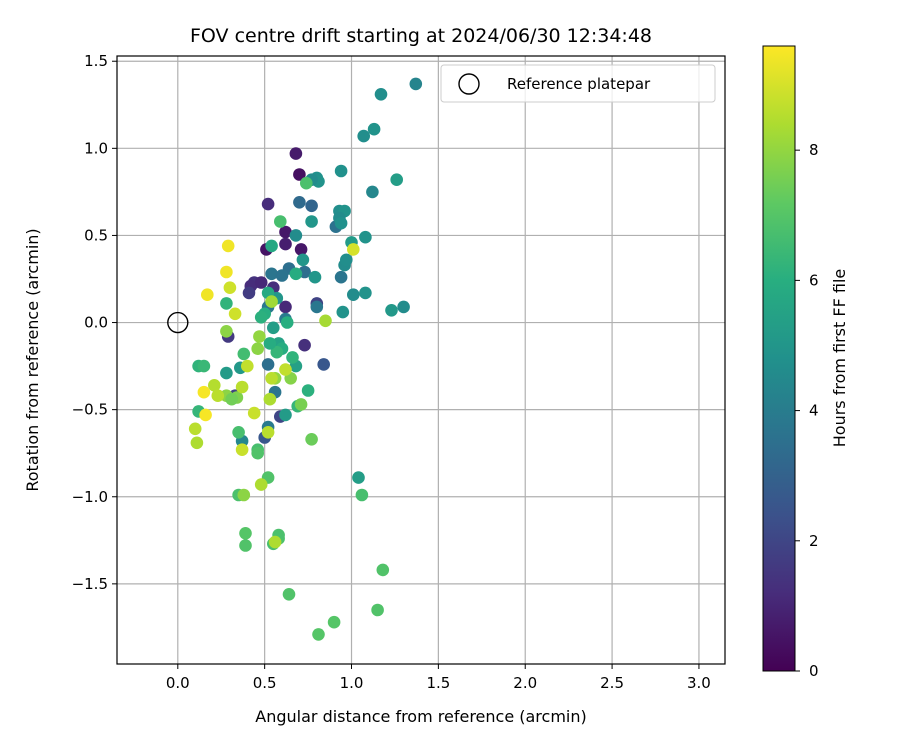  I want to click on x-tick-label: 2.0, so click(525, 683).